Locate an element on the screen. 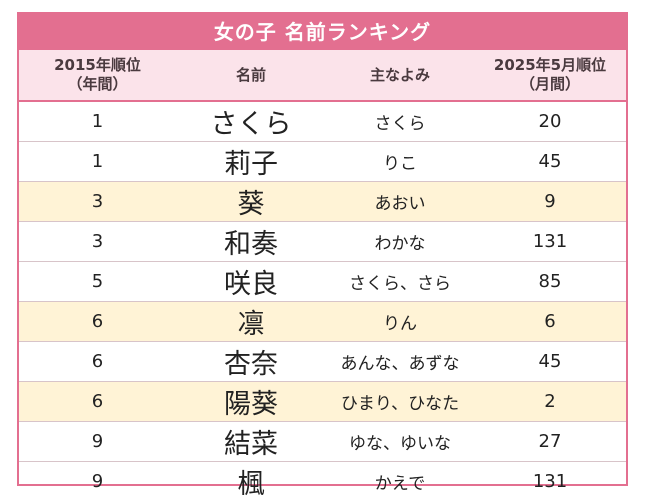 The width and height of the screenshot is (645, 501). reading-cell: りこ is located at coordinates (400, 162).